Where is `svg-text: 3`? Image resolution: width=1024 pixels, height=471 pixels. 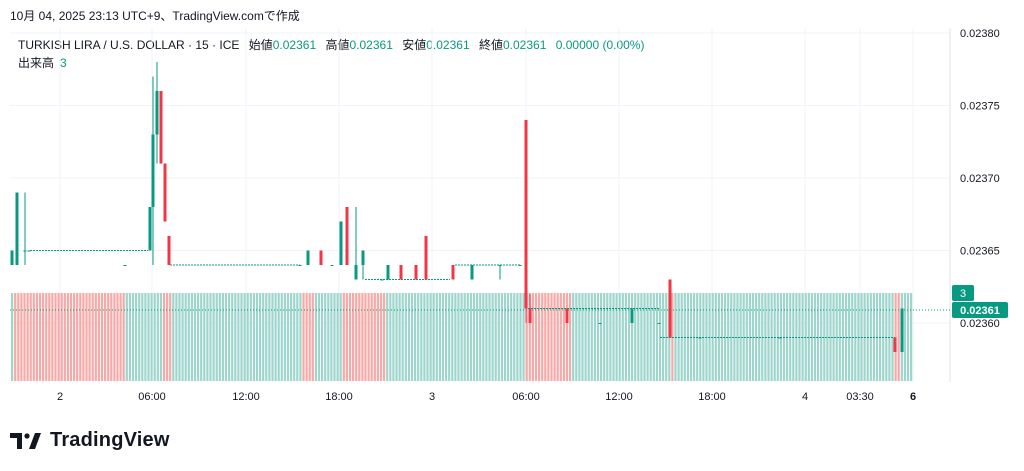 svg-text: 3 is located at coordinates (963, 294).